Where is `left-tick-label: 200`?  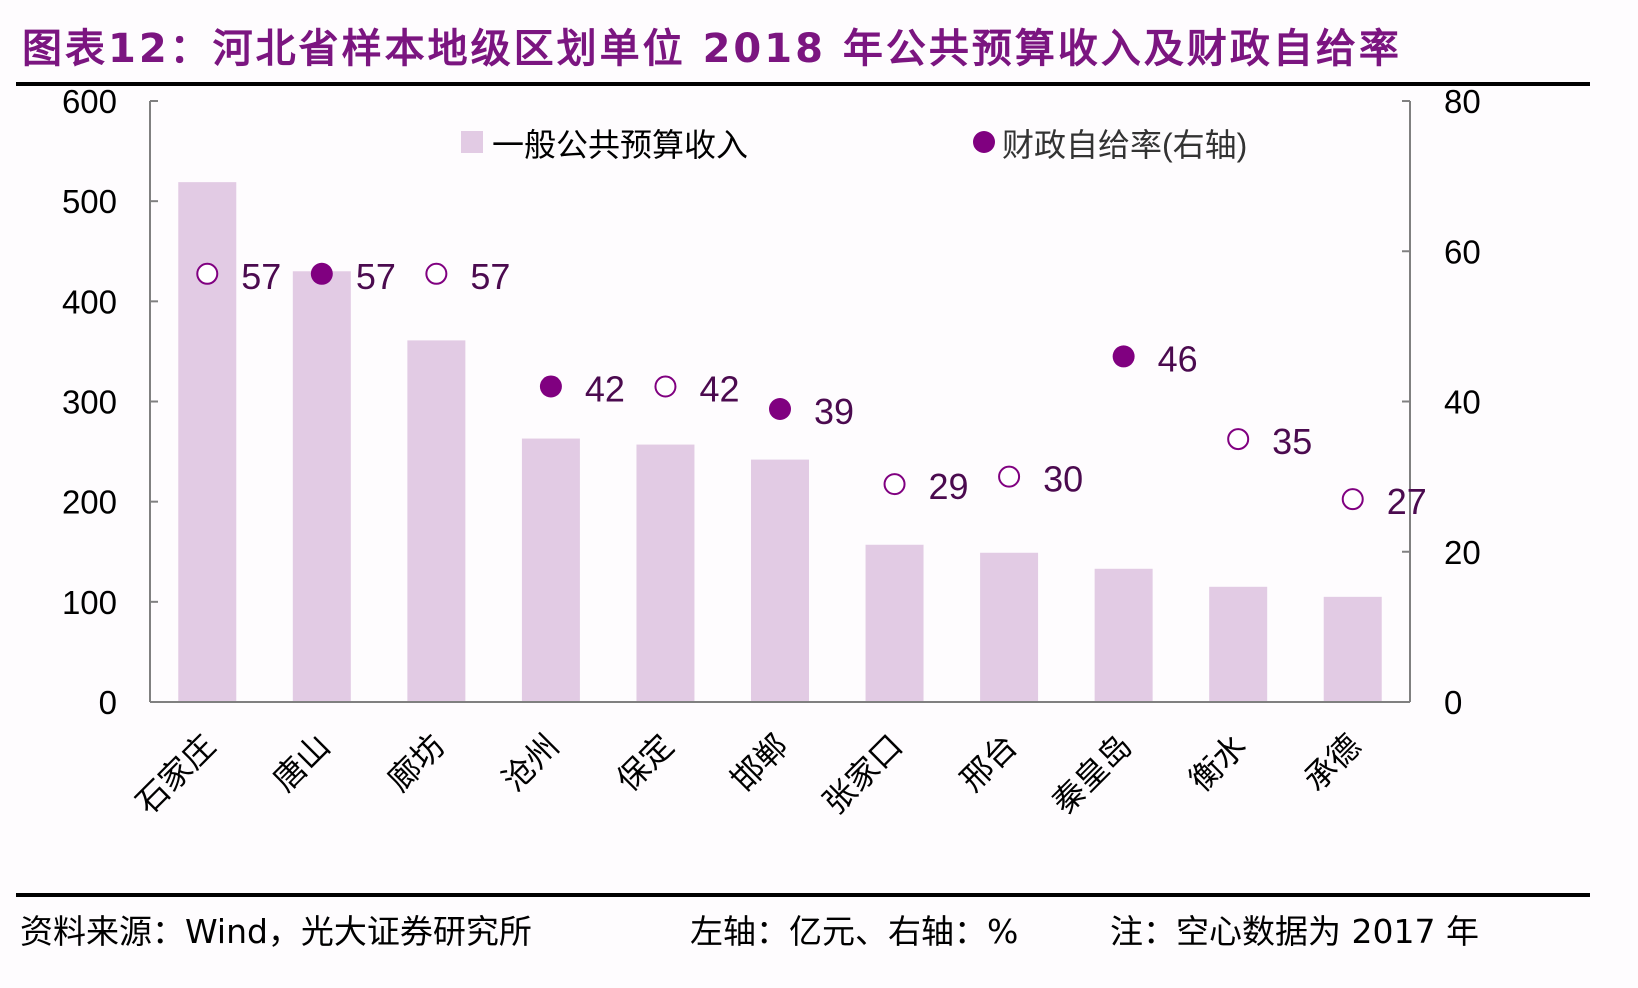 left-tick-label: 200 is located at coordinates (89, 502).